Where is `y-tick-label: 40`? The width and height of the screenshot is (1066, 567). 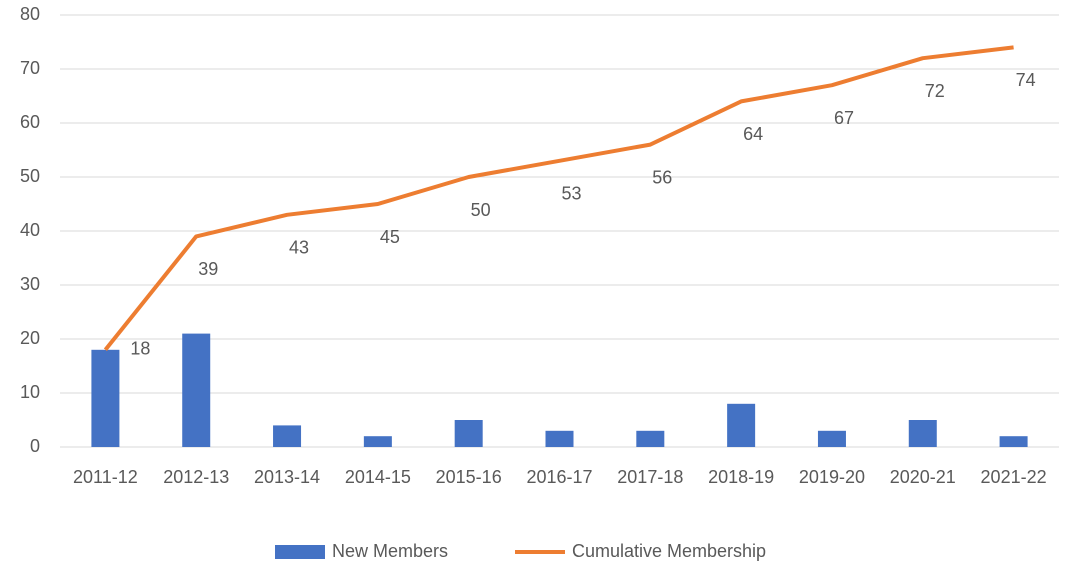 y-tick-label: 40 is located at coordinates (30, 230).